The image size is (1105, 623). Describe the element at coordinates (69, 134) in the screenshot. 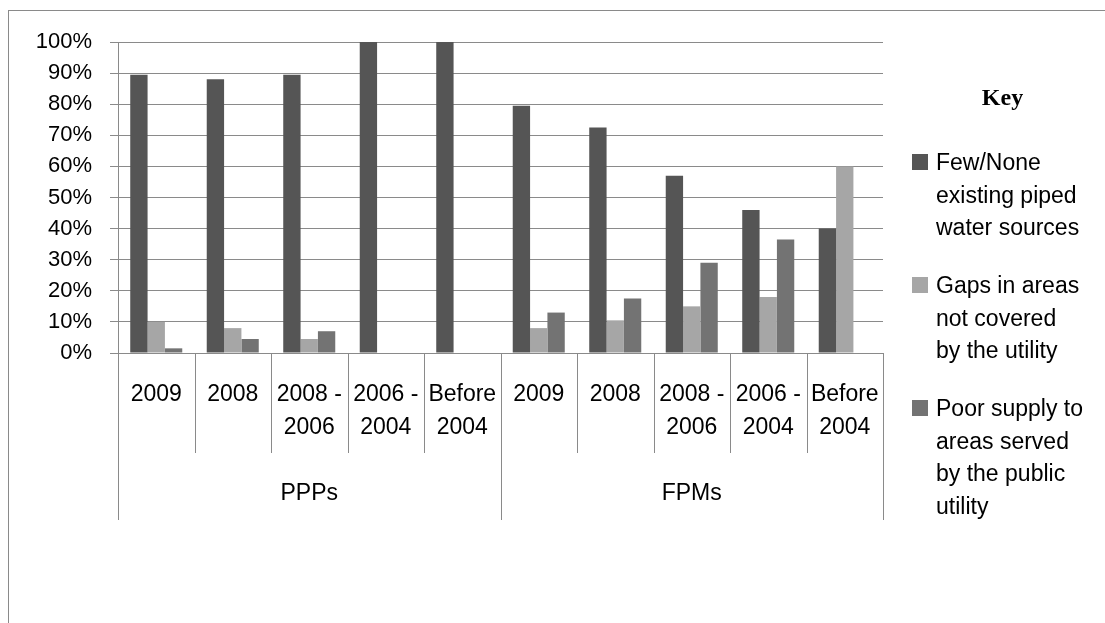

I see `y-tick-label: 70%` at that location.